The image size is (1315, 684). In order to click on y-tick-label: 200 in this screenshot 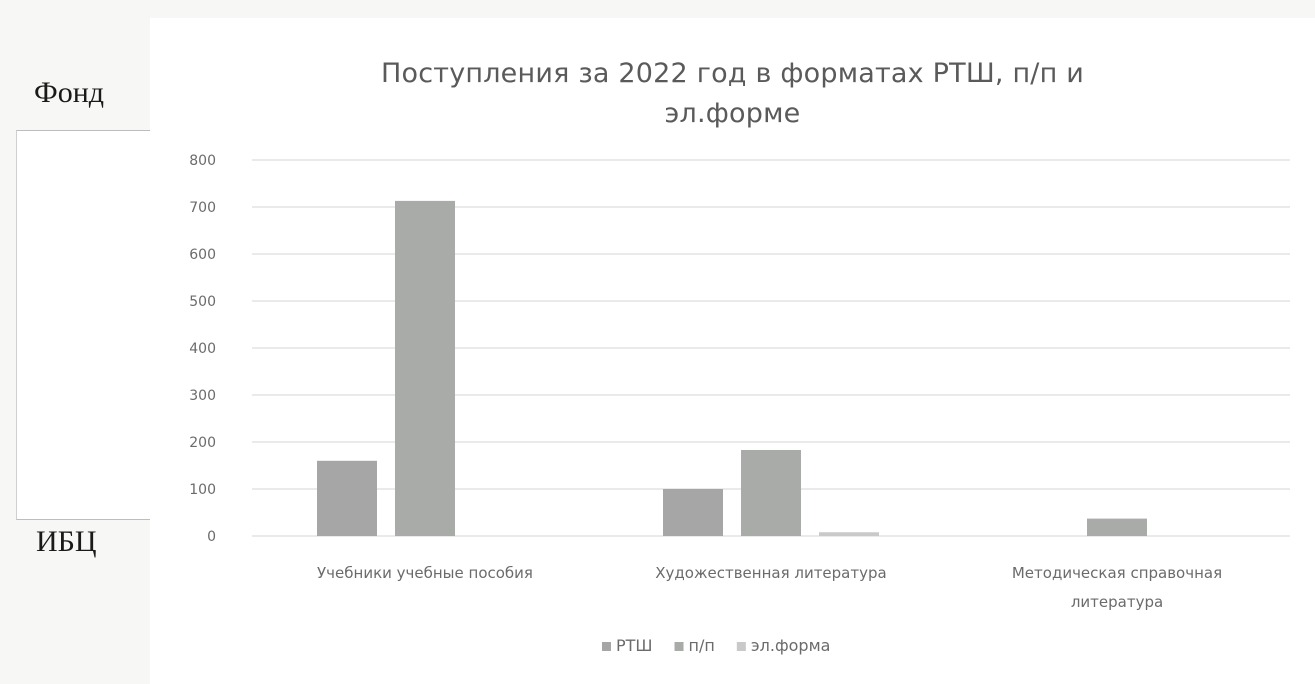, I will do `click(202, 443)`.